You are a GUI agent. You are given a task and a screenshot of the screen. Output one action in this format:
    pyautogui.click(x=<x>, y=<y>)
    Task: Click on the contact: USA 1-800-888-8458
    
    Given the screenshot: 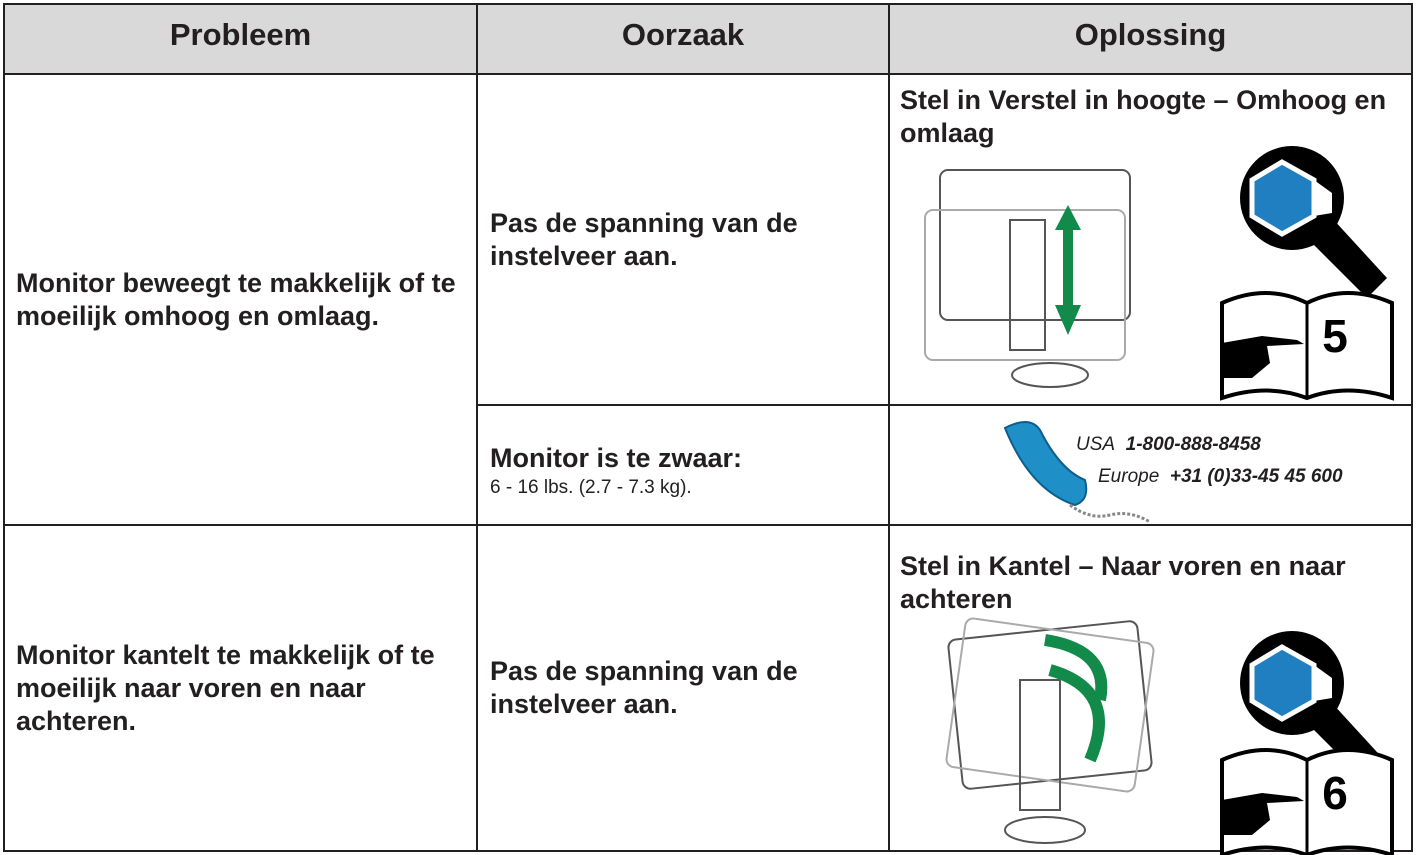 What is the action you would take?
    pyautogui.click(x=1168, y=445)
    